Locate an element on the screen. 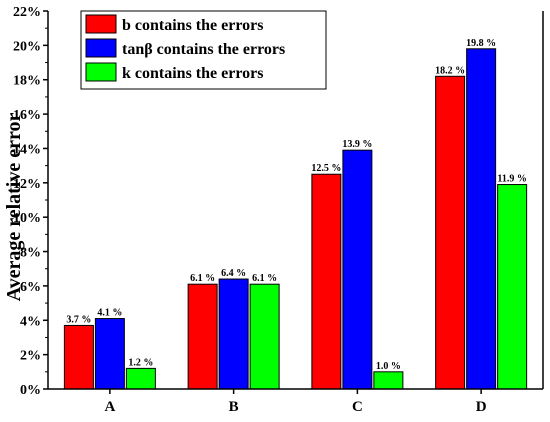 The height and width of the screenshot is (422, 550). data-label: 18.2 % is located at coordinates (450, 70).